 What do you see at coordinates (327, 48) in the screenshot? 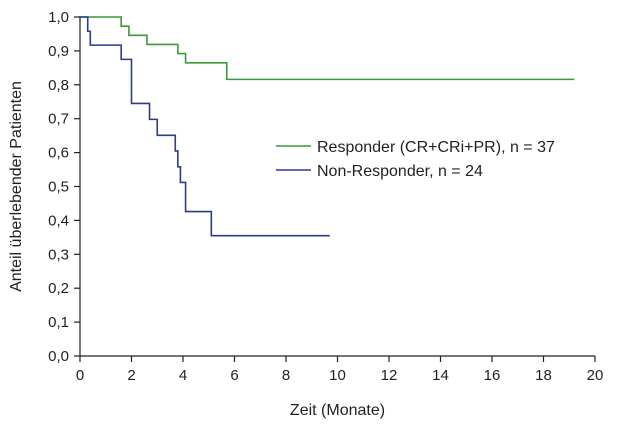
I see `series-line-responder` at bounding box center [327, 48].